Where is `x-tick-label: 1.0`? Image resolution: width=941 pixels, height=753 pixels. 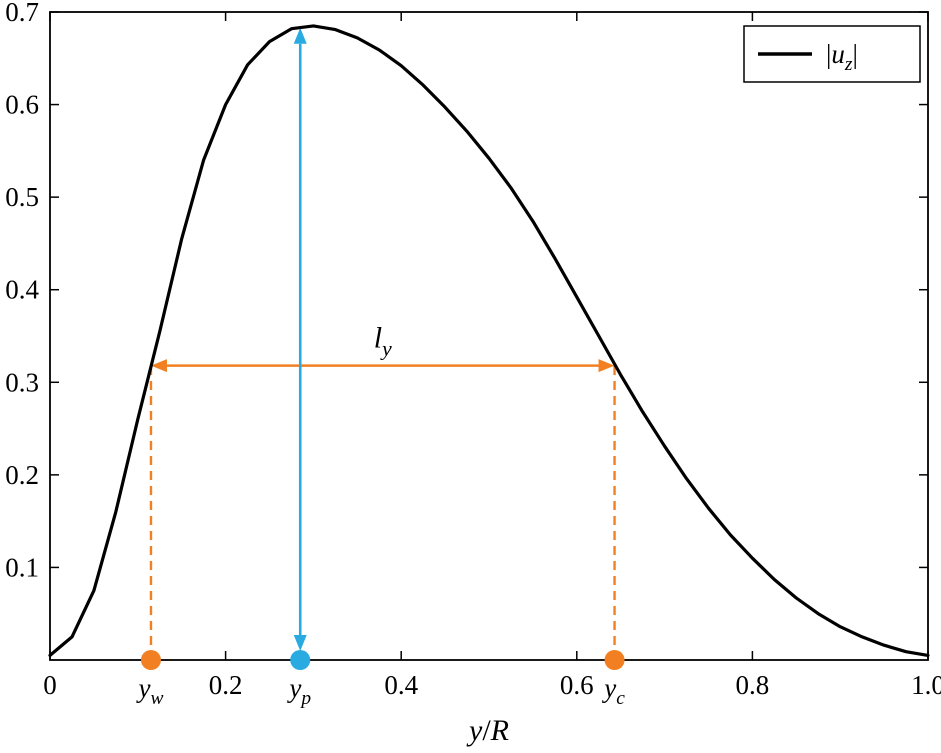 x-tick-label: 1.0 is located at coordinates (926, 685).